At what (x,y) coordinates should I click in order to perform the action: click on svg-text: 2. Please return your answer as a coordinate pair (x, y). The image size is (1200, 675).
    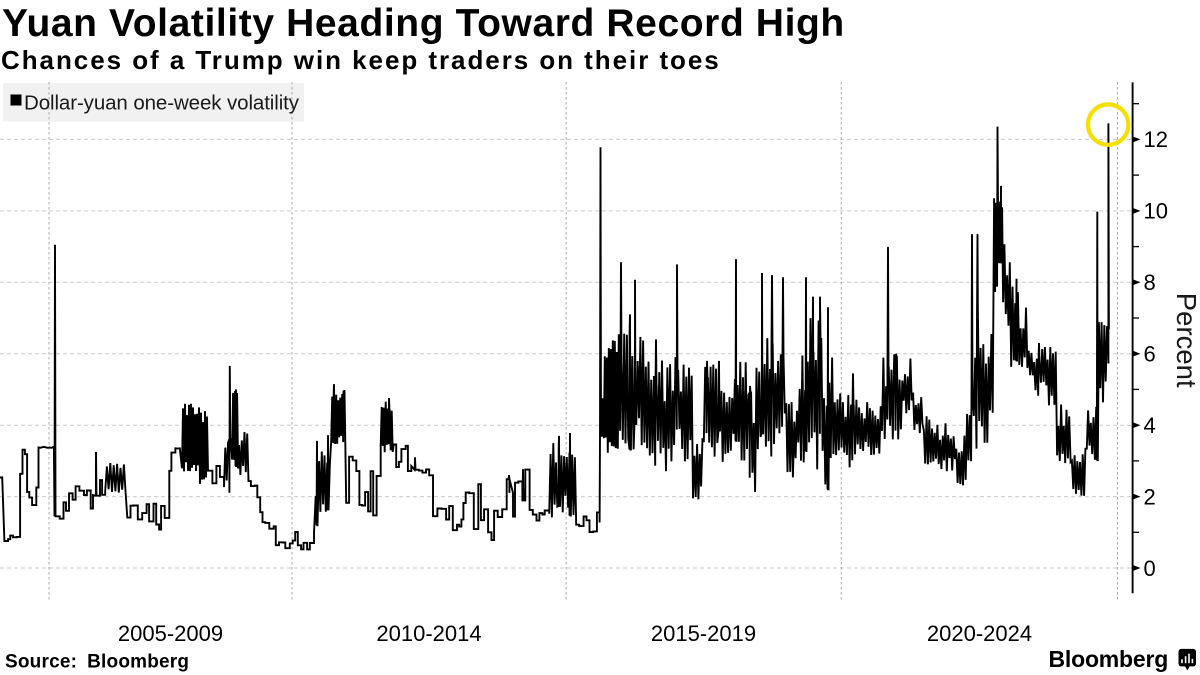
    Looking at the image, I should click on (1150, 496).